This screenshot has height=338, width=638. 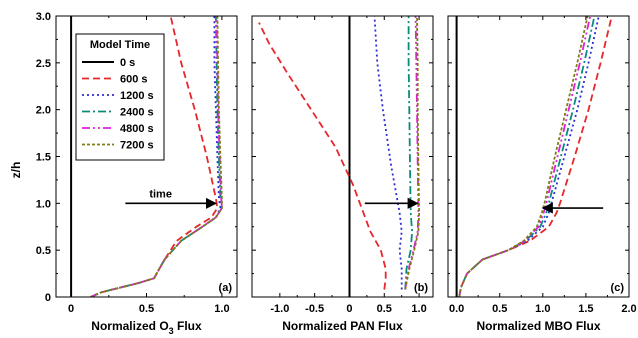 I want to click on panel-label: (c), so click(x=618, y=288).